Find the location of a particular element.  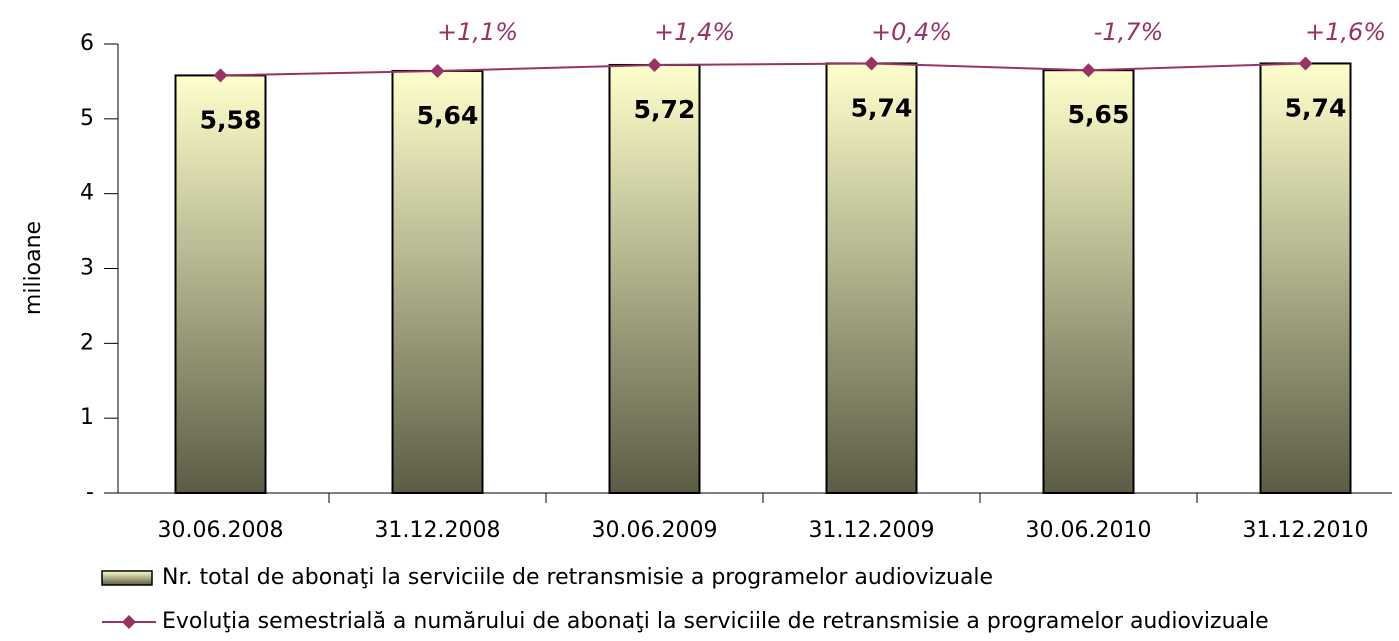

x-tick-label: 30.06.2008 is located at coordinates (221, 530).